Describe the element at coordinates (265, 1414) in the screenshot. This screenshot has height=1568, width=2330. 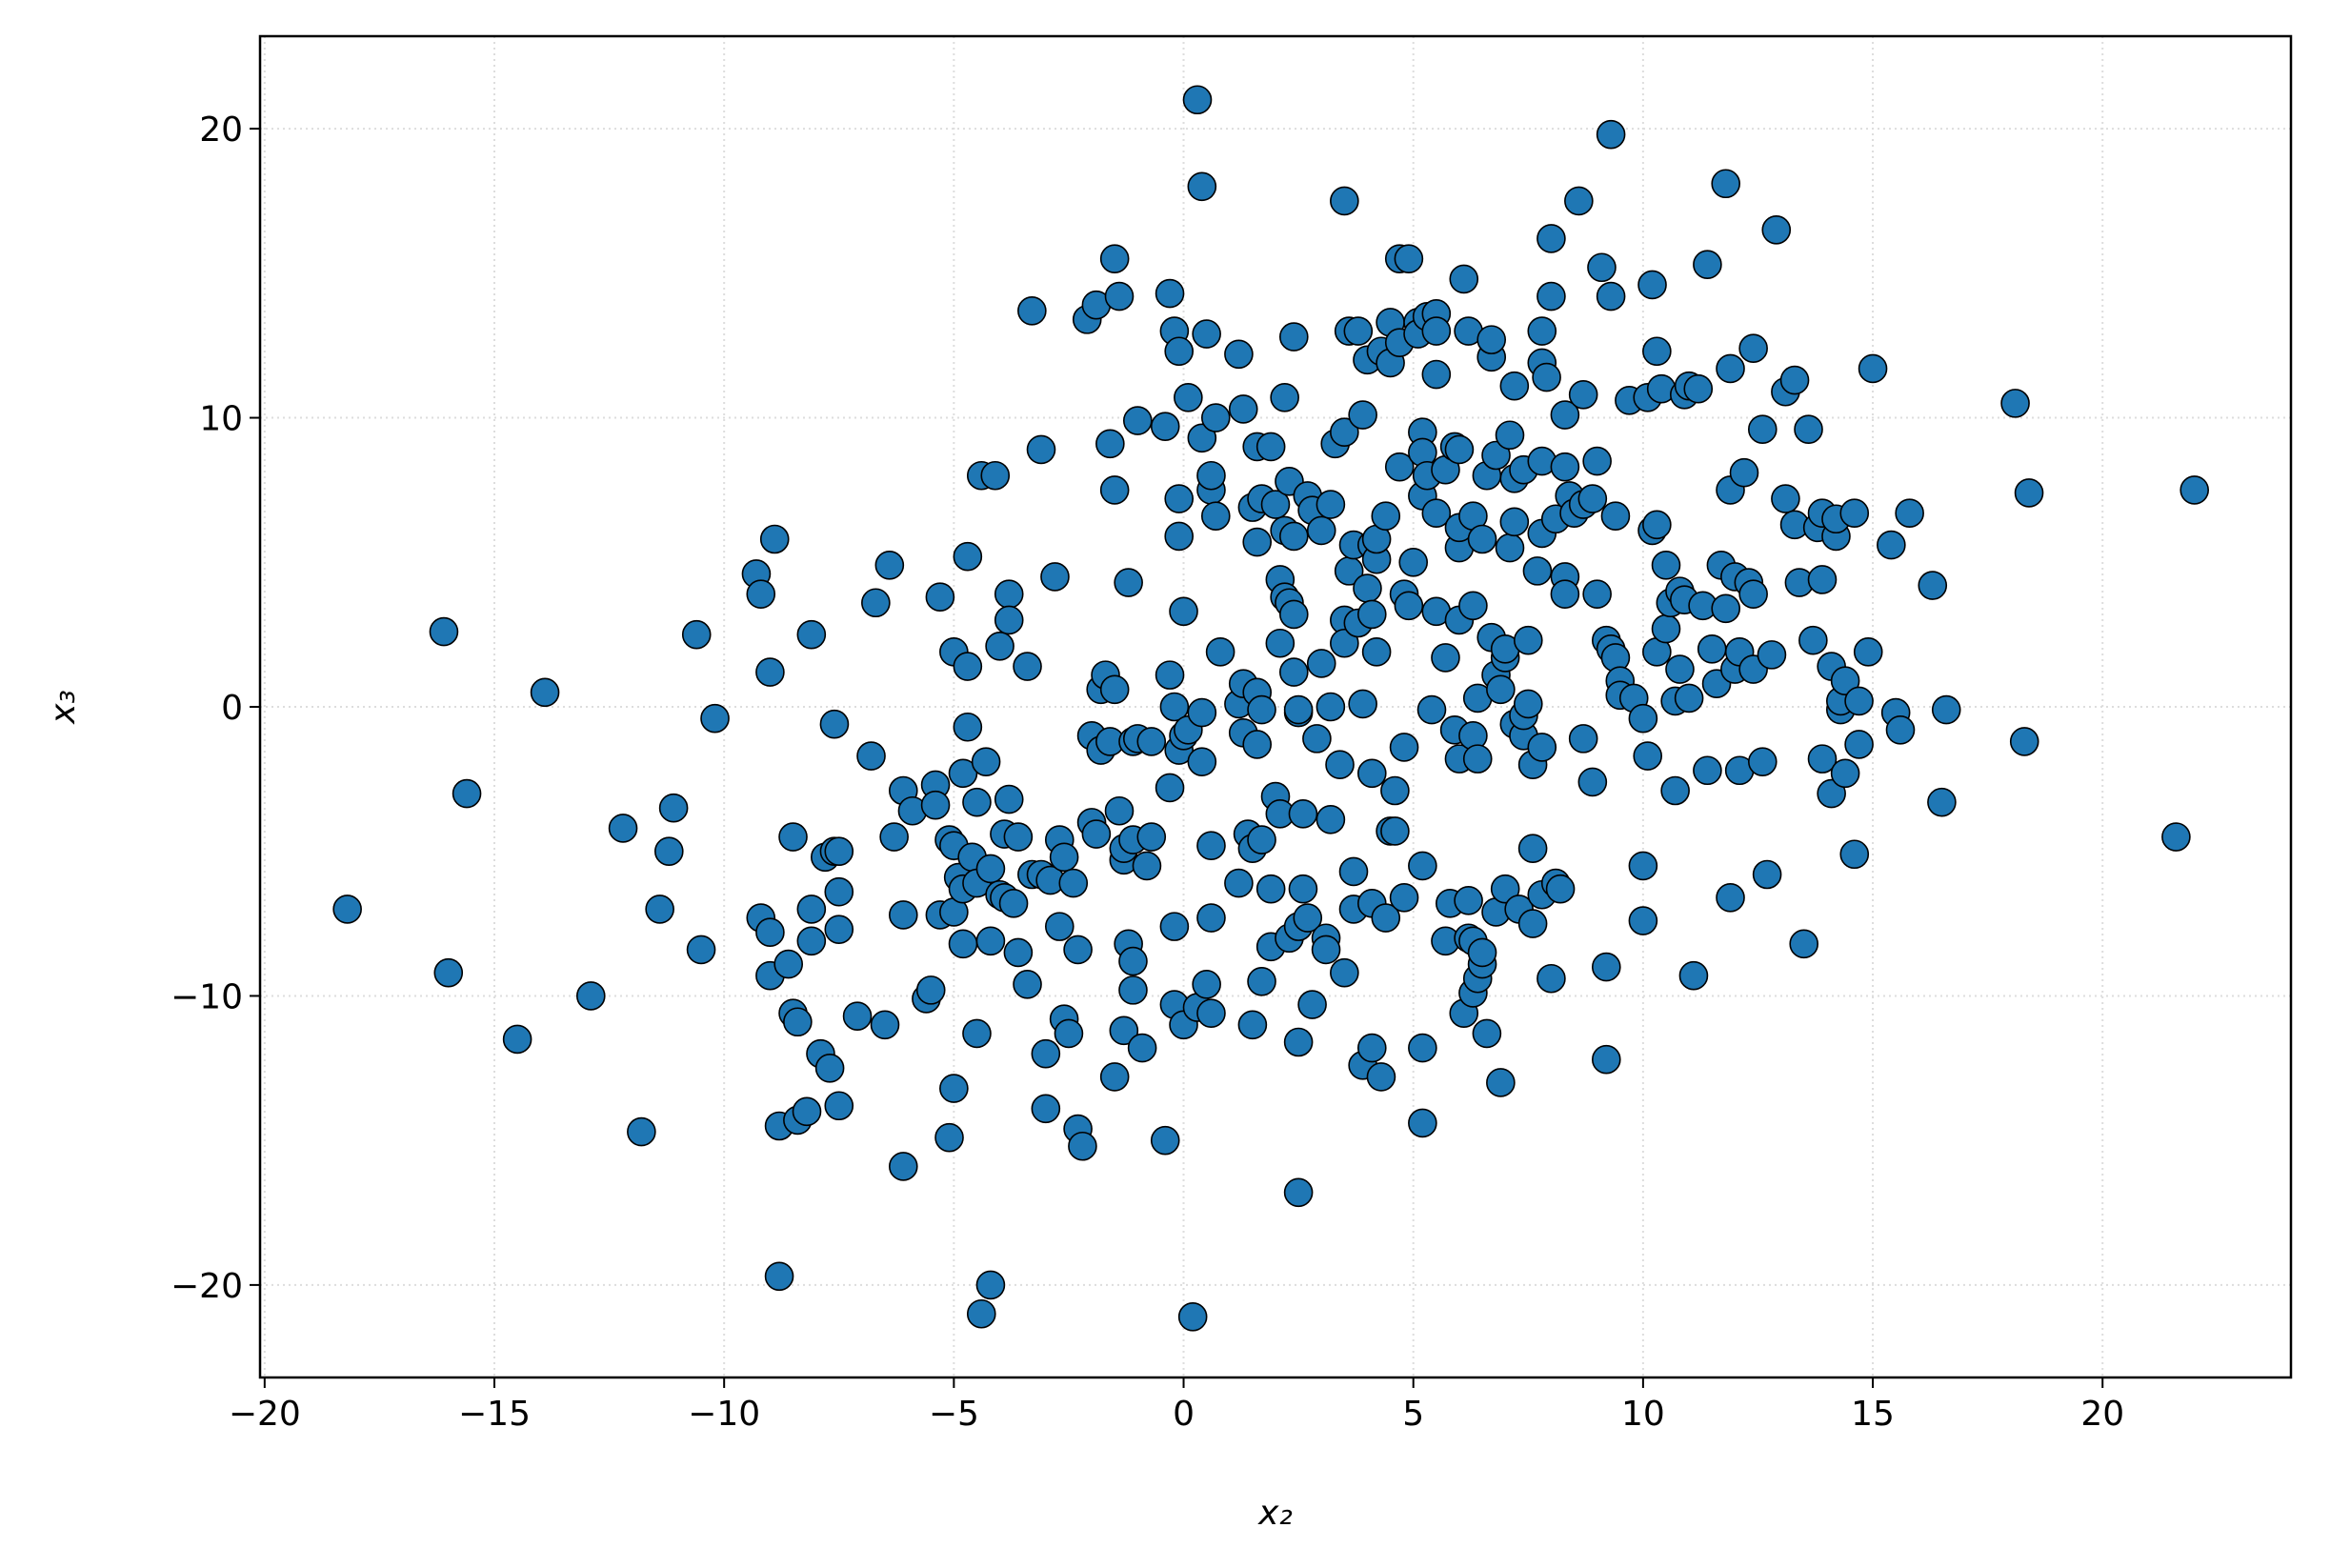
I see `x-tick-label: −20` at that location.